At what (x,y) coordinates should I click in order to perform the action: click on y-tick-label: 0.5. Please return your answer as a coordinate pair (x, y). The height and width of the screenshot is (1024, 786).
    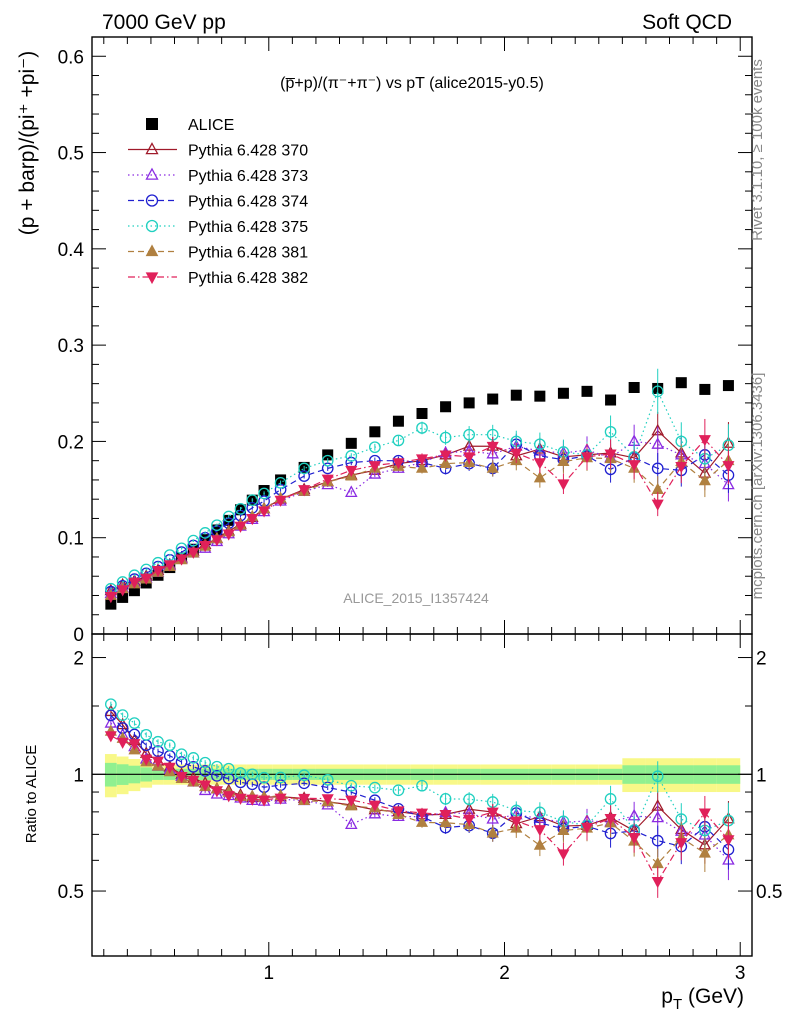
    Looking at the image, I should click on (71, 154).